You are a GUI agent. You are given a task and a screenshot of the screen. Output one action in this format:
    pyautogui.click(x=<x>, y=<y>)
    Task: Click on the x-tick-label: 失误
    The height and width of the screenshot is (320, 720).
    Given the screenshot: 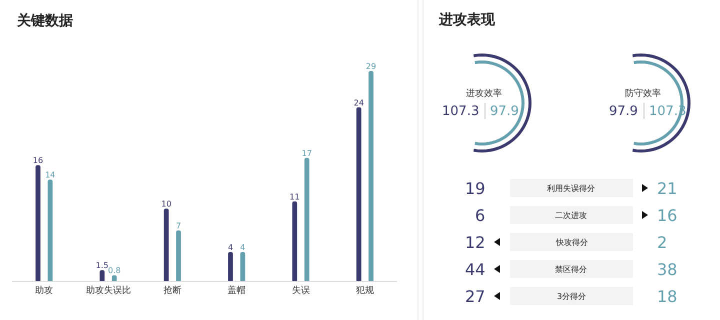 What is the action you would take?
    pyautogui.click(x=301, y=290)
    